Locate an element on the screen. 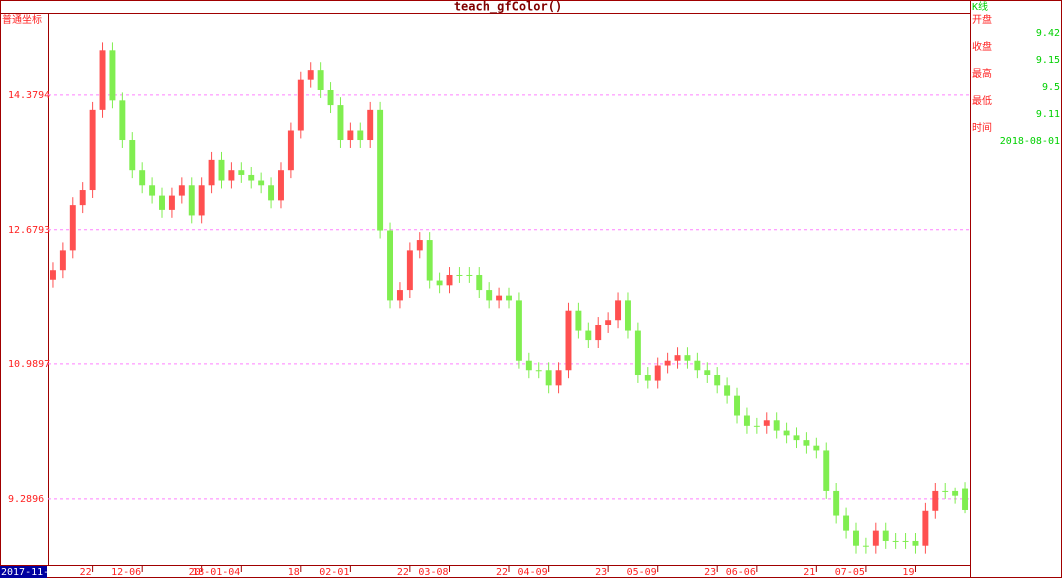 The width and height of the screenshot is (1062, 578). info-value: 9.15 is located at coordinates (1048, 60).